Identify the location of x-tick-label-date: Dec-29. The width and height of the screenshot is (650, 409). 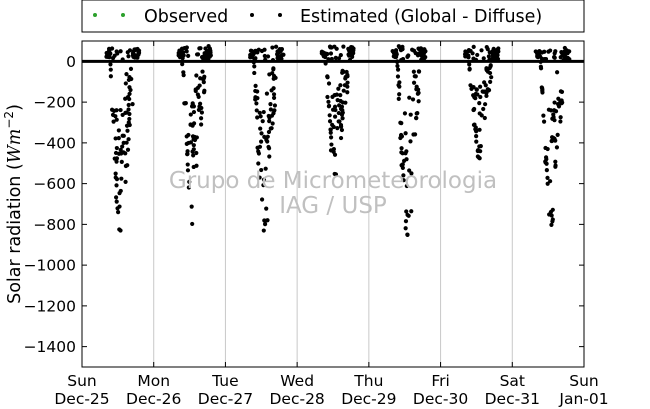
(368, 399).